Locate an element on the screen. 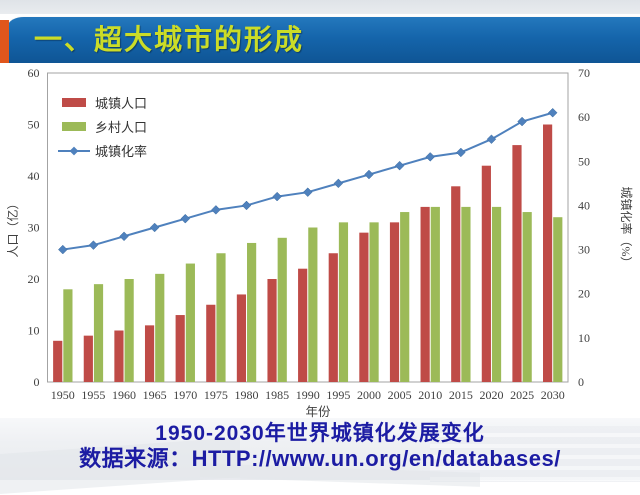 The width and height of the screenshot is (640, 495). y-axis-left-tick: 50 is located at coordinates (34, 125).